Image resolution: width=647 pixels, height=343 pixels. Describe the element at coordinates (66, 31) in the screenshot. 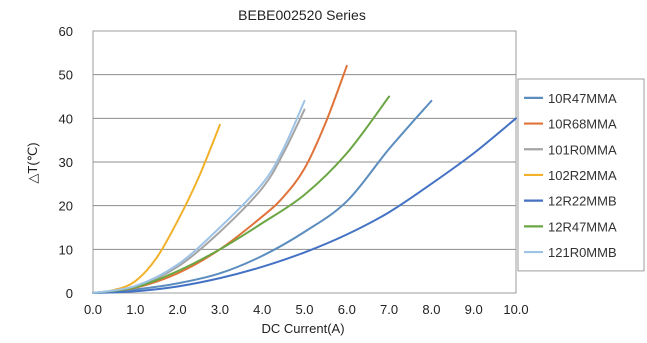

I see `y-tick-label: 60` at that location.